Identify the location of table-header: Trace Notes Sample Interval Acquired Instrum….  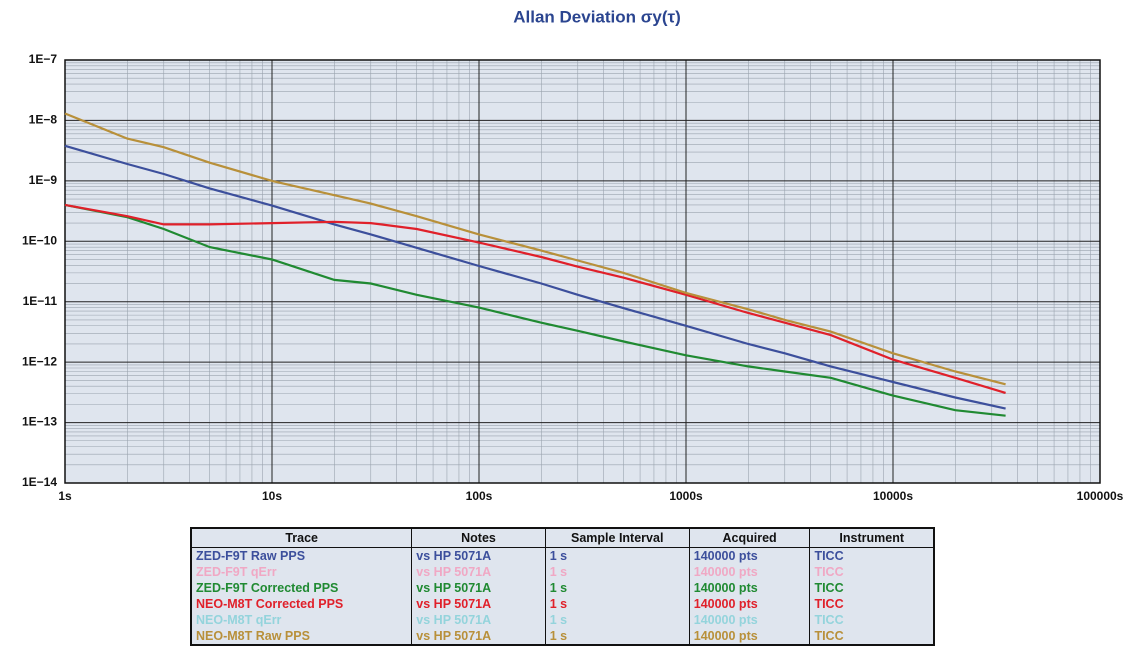
(562, 537).